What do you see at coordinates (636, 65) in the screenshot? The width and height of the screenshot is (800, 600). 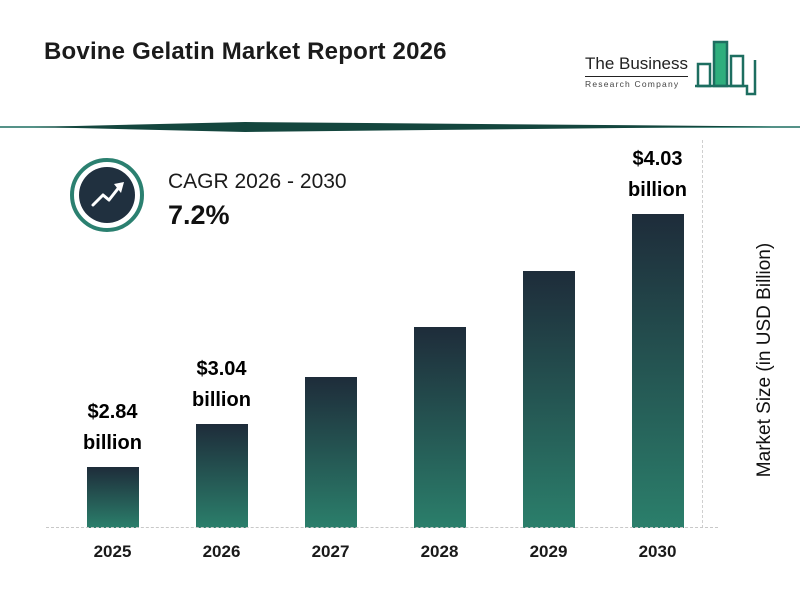 I see `logo-name: The Business` at bounding box center [636, 65].